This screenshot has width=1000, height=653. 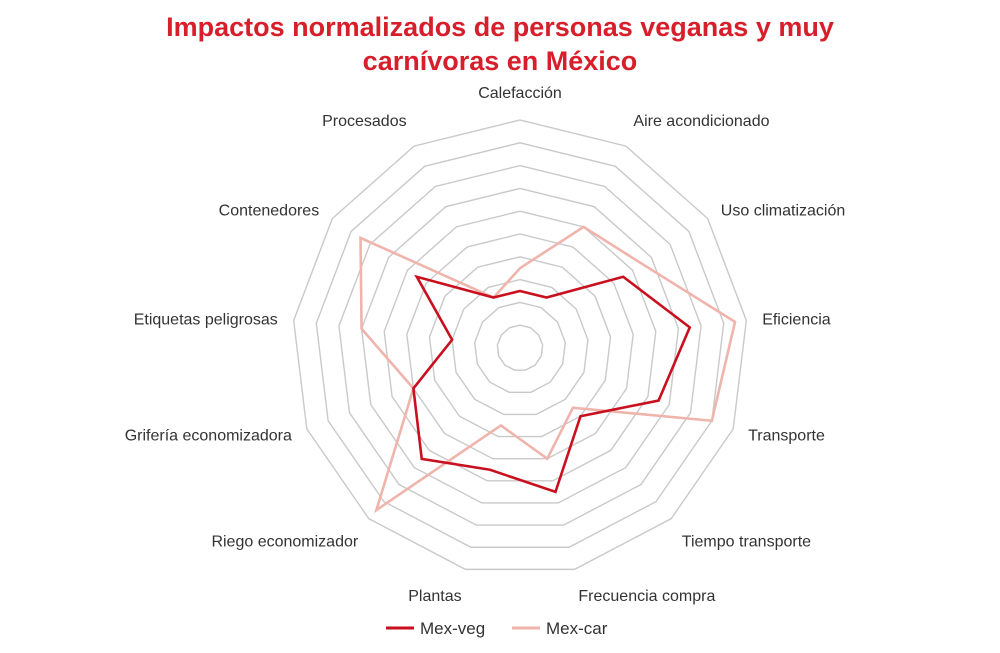 What do you see at coordinates (577, 628) in the screenshot?
I see `legend-label-mex-car: Mex-car` at bounding box center [577, 628].